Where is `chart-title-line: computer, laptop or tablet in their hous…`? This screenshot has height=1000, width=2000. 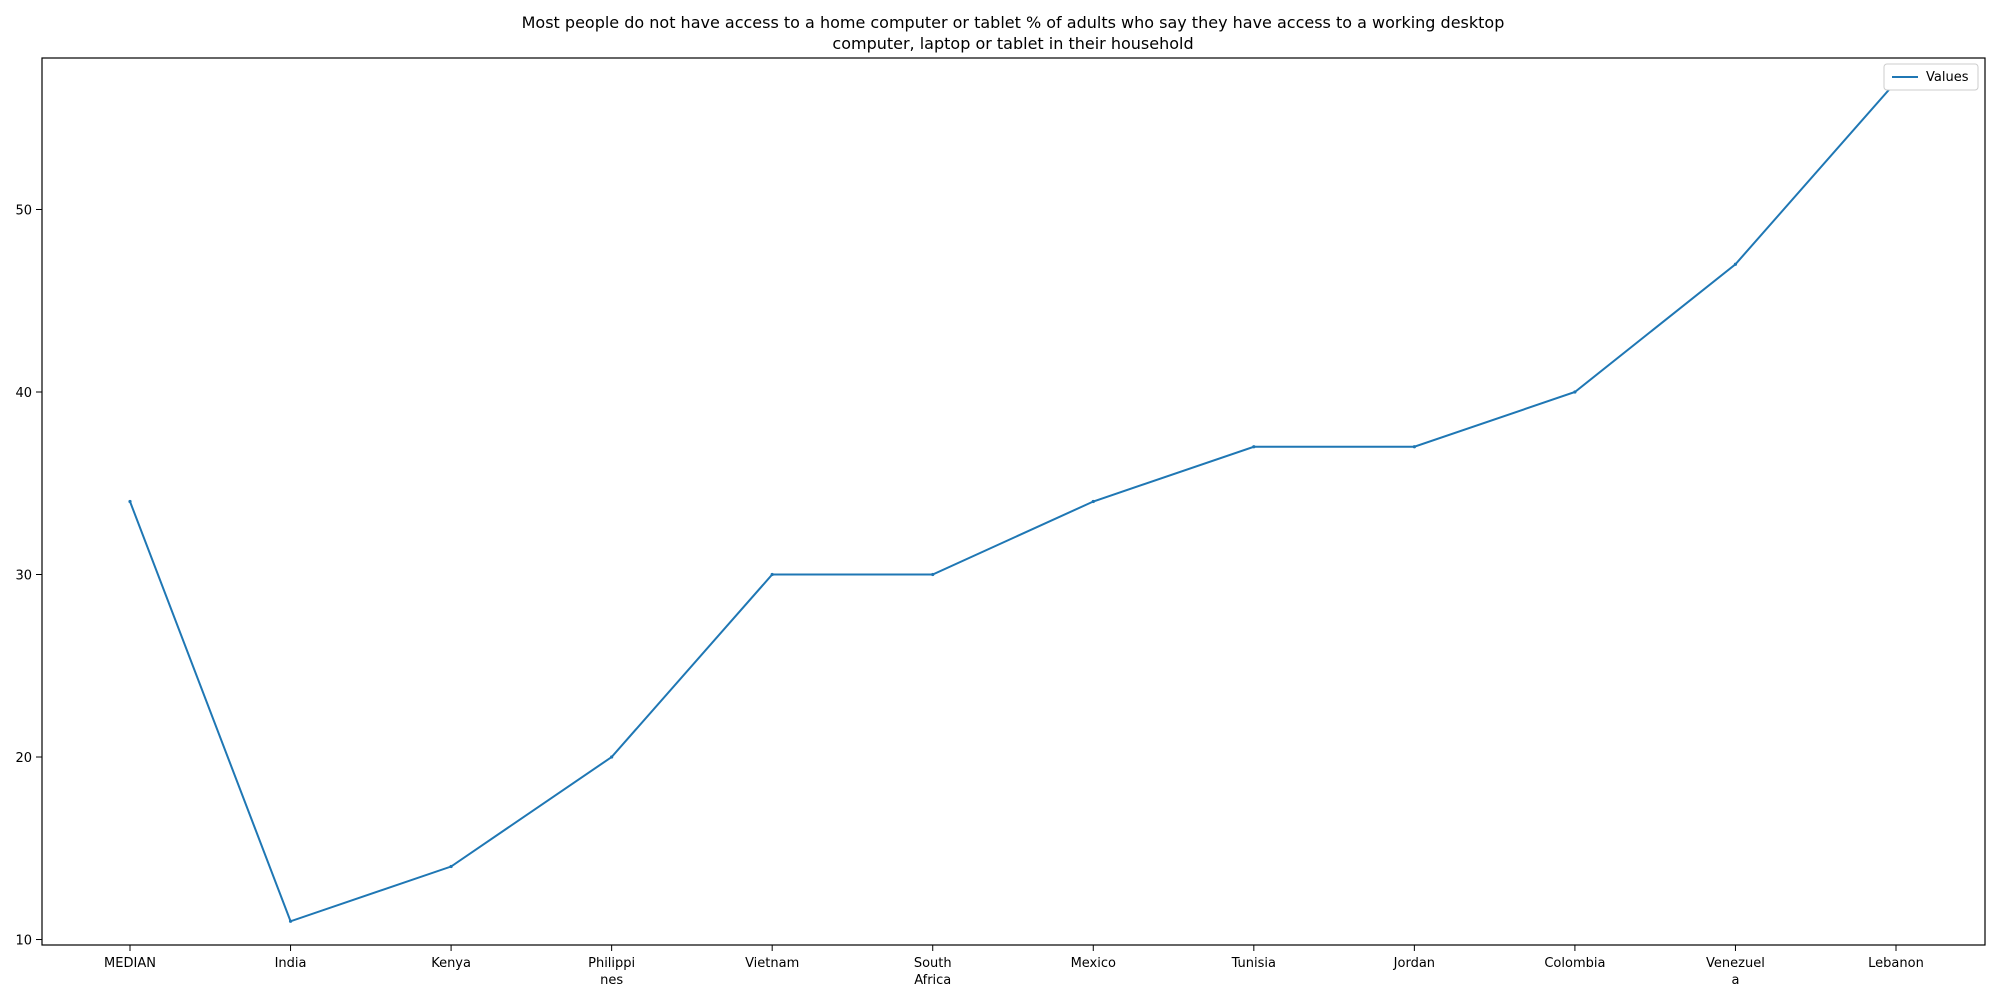
chart-title-line: computer, laptop or tablet in their hous… is located at coordinates (1012, 43).